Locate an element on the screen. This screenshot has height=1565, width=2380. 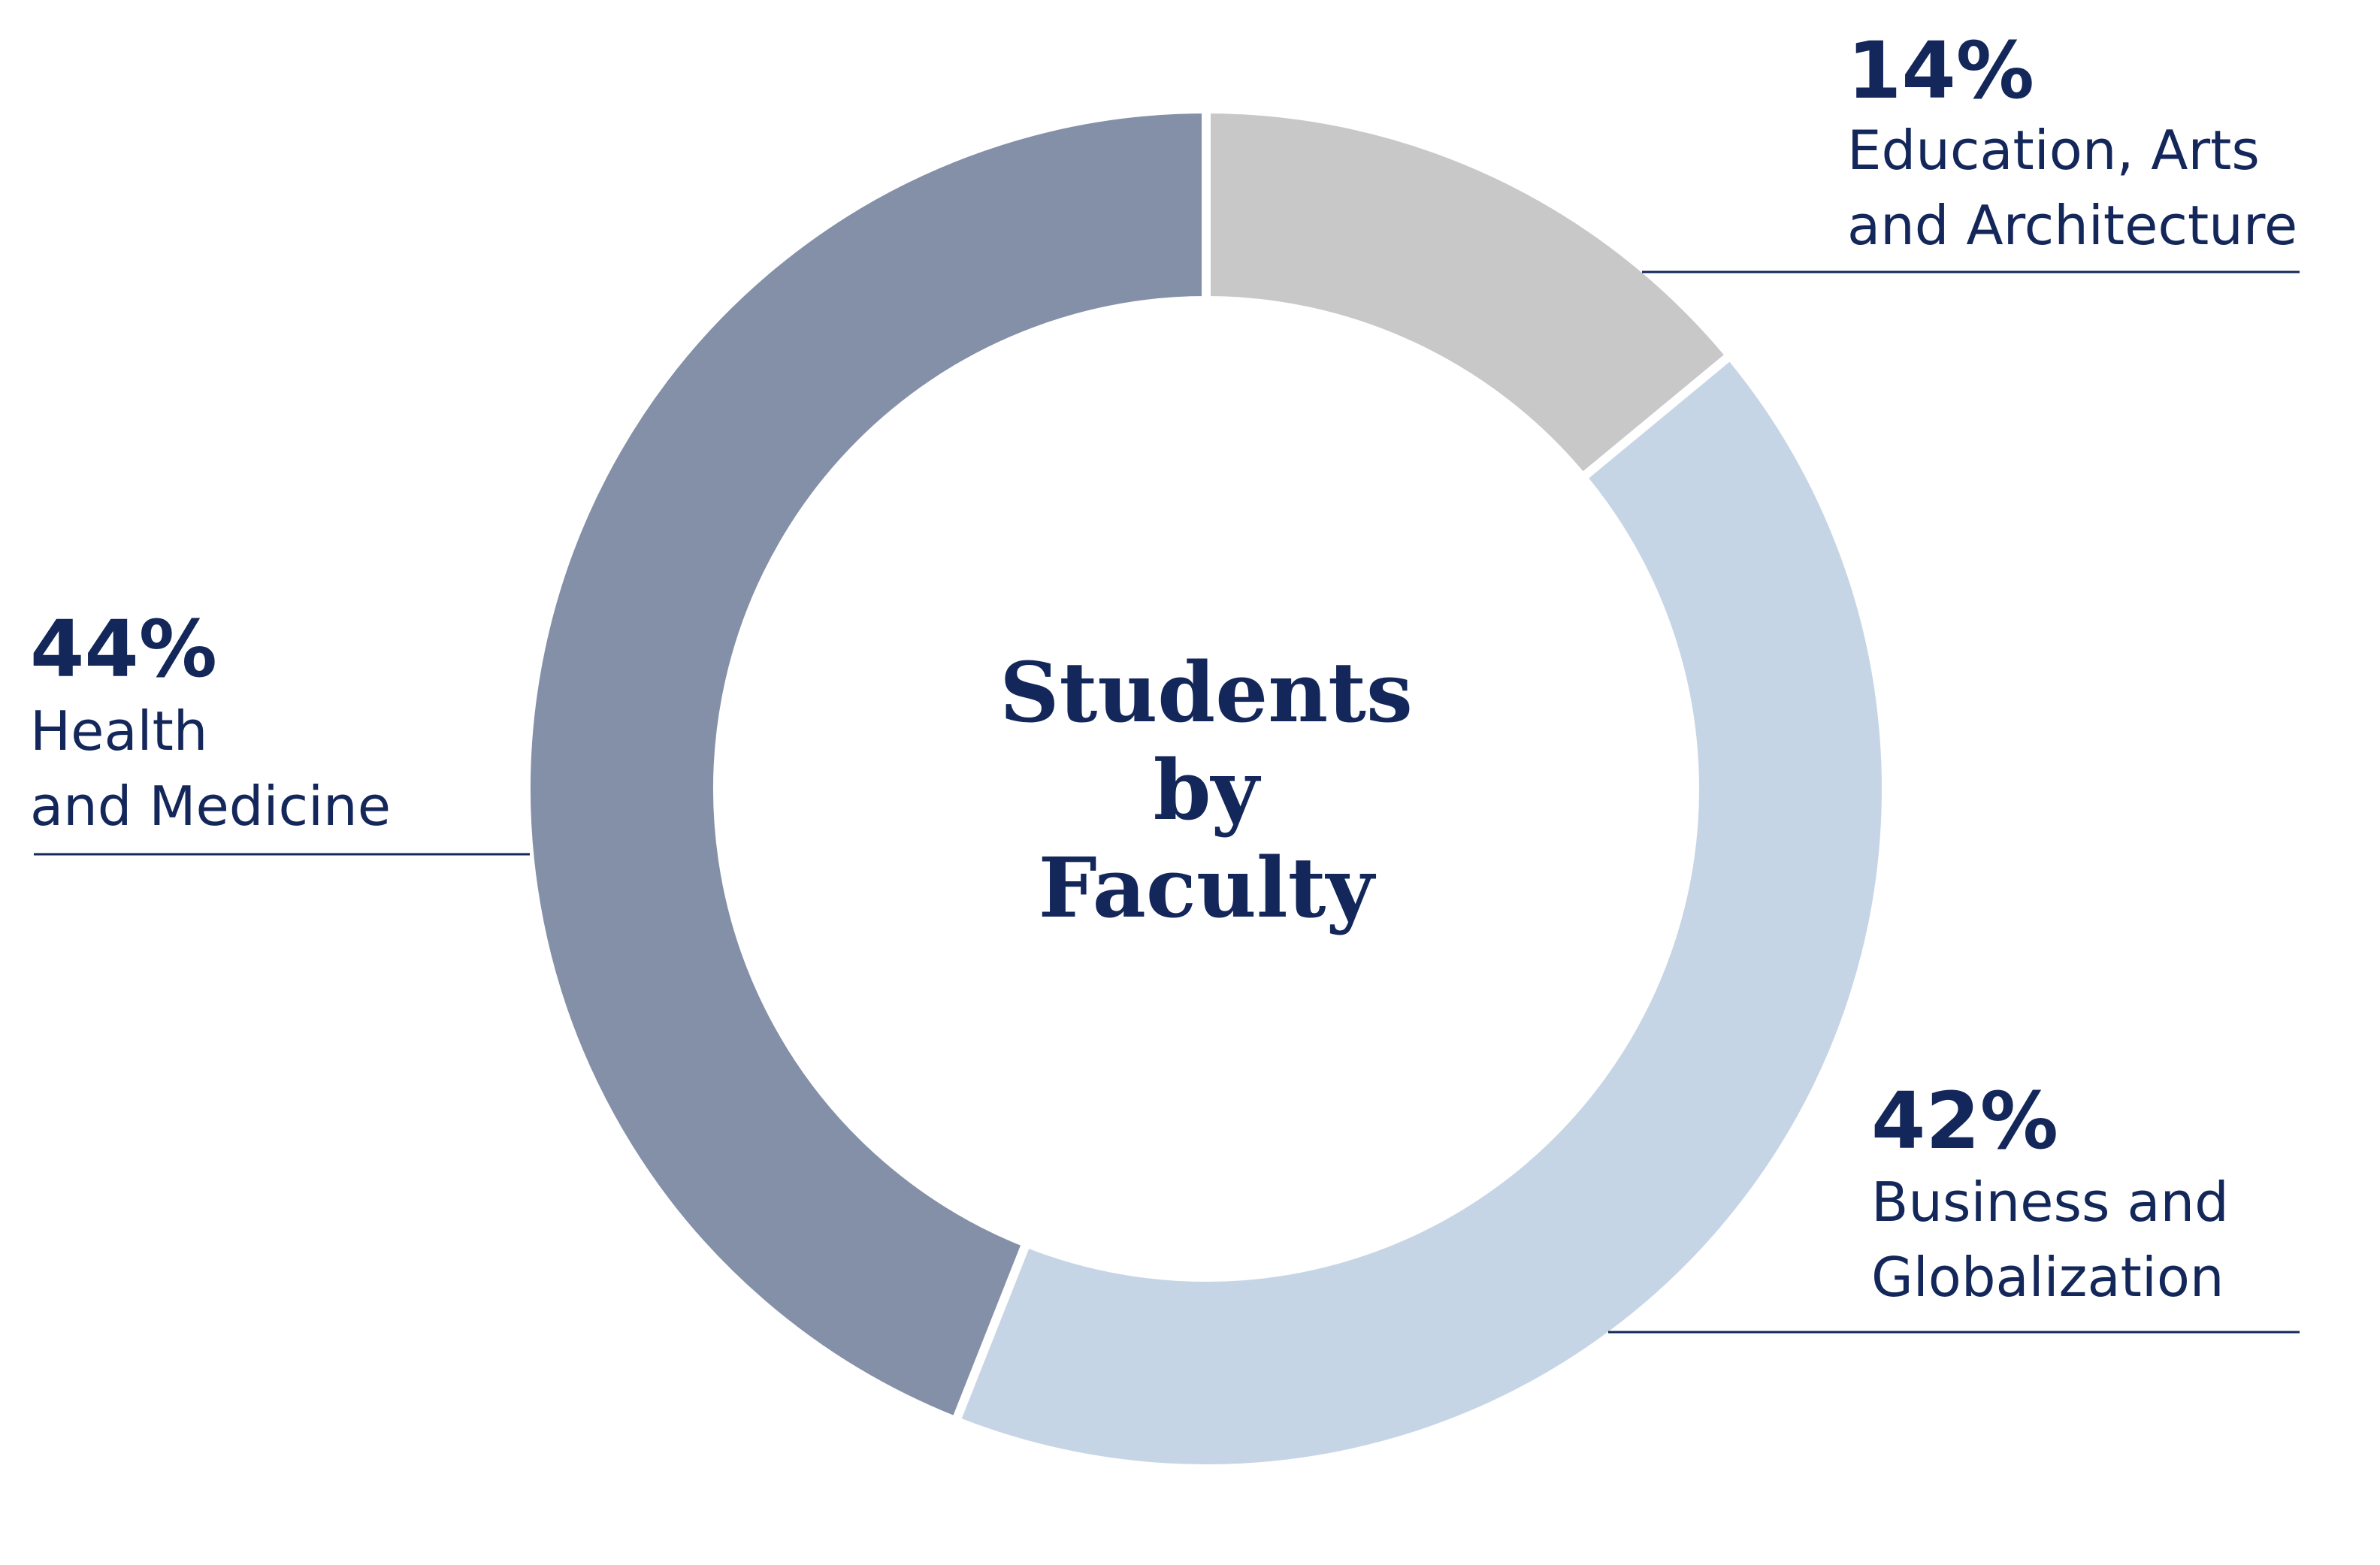
slice-label-health: 44% Health and Medicine is located at coordinates (280, 729).